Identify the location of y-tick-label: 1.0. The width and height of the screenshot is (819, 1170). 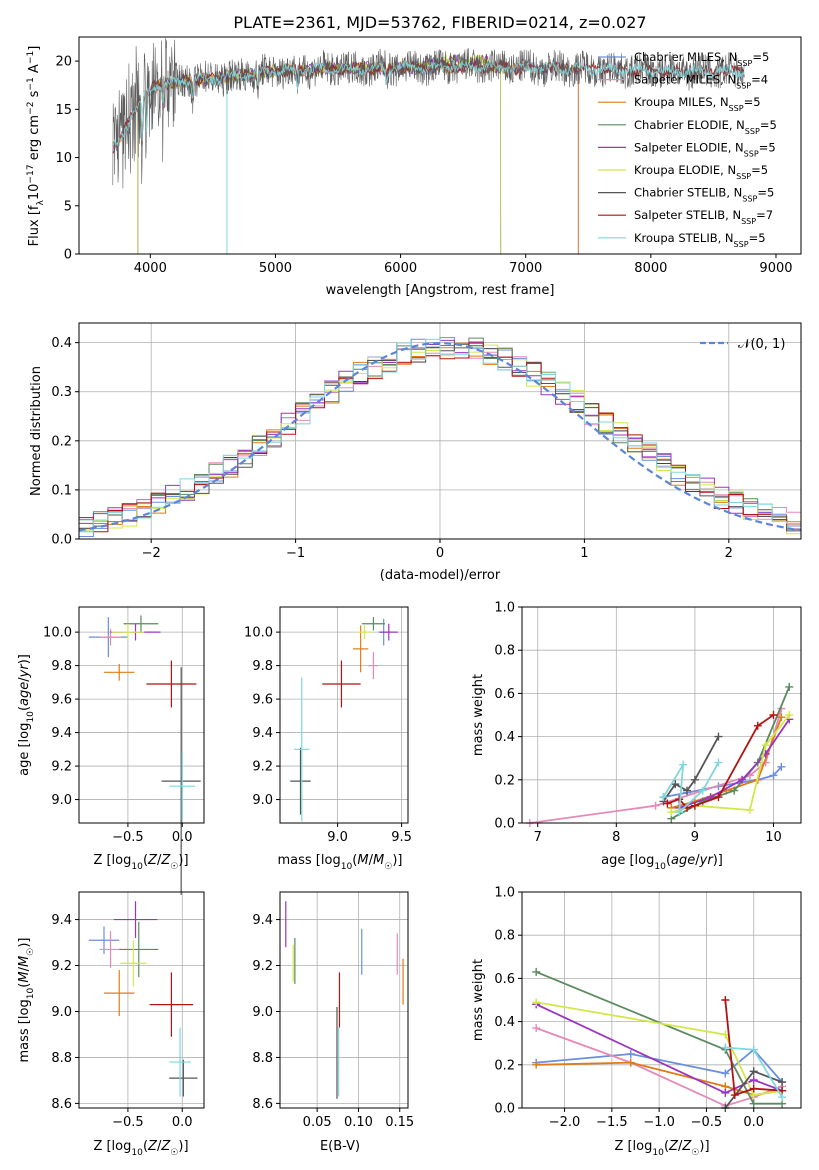
(504, 608).